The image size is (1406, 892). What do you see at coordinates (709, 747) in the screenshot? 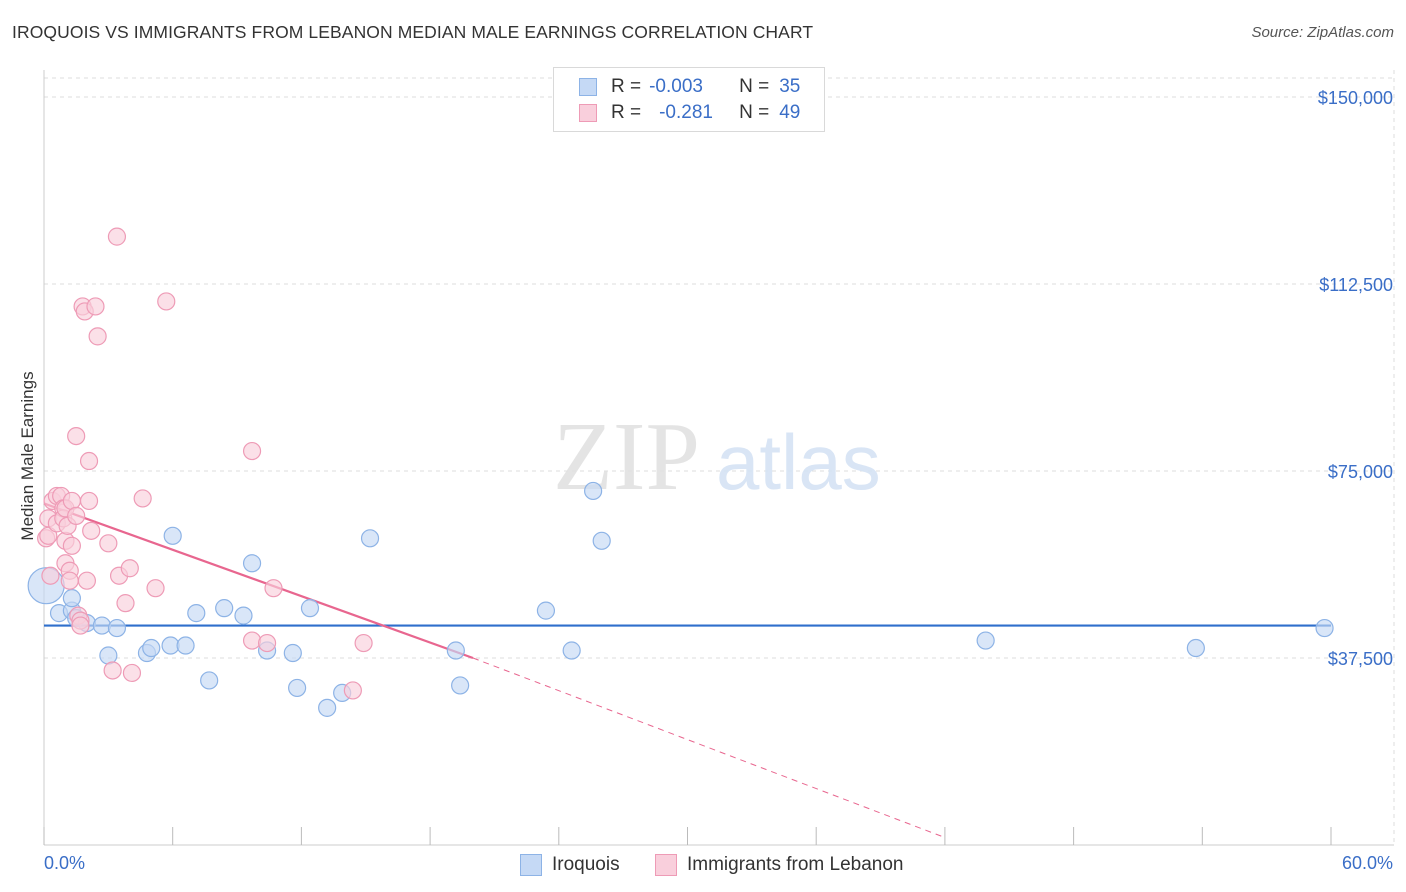
I see `lebanon-trend-extension` at bounding box center [709, 747].